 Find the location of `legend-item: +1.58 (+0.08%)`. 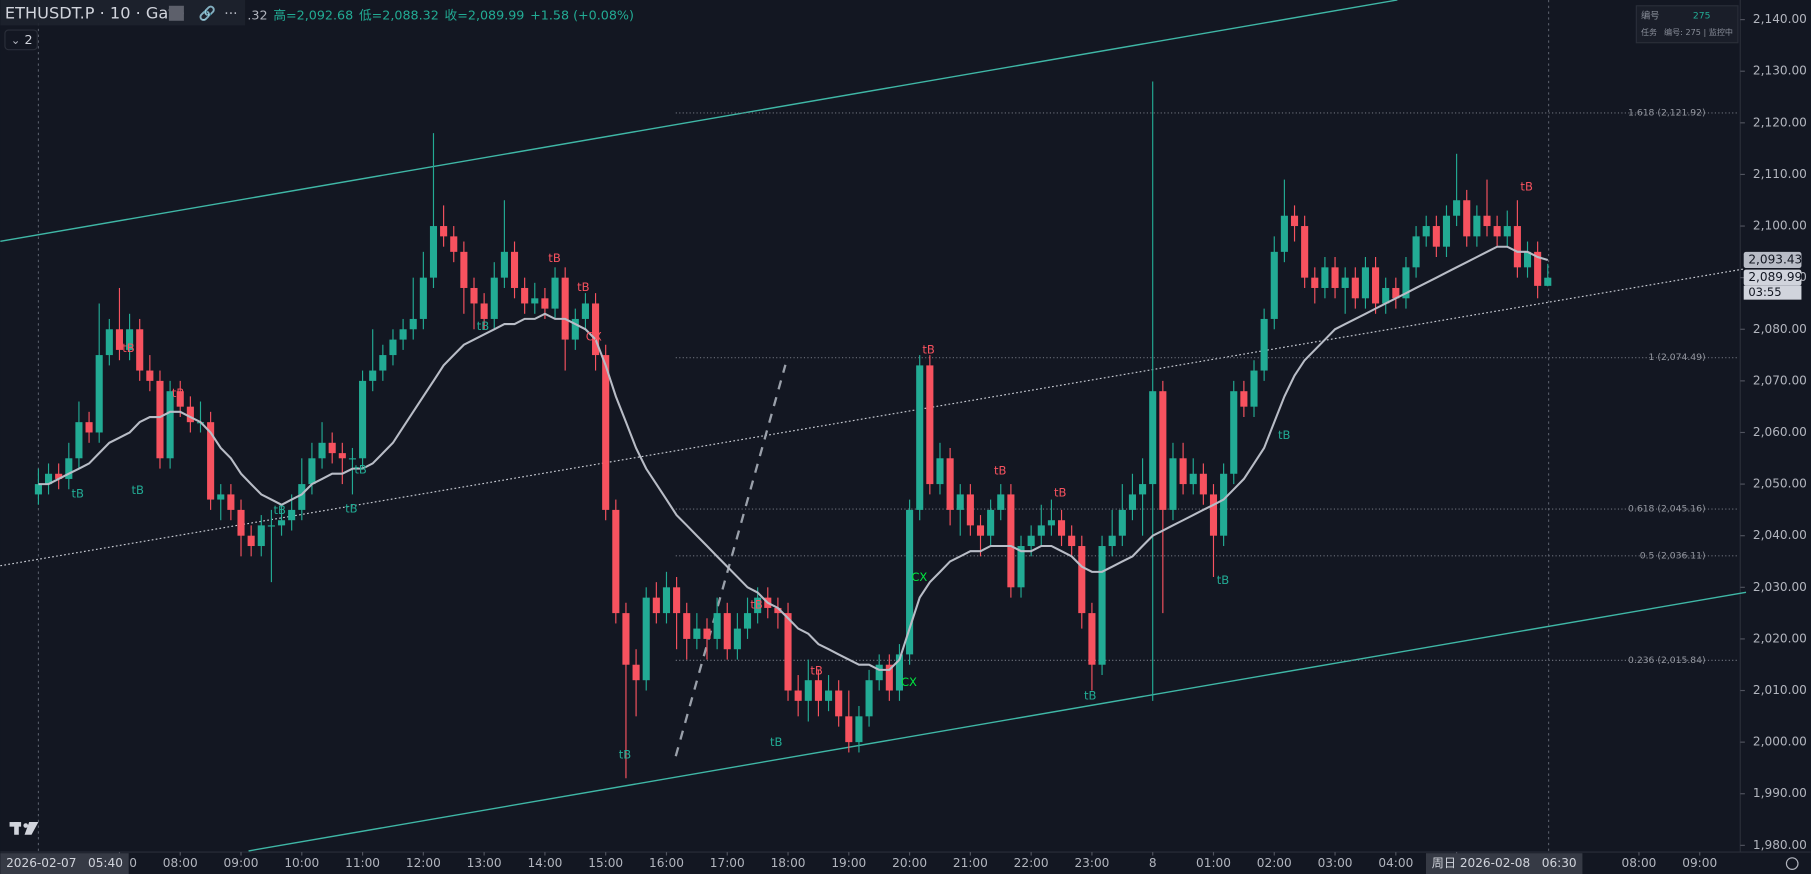

legend-item: +1.58 (+0.08%) is located at coordinates (582, 15).